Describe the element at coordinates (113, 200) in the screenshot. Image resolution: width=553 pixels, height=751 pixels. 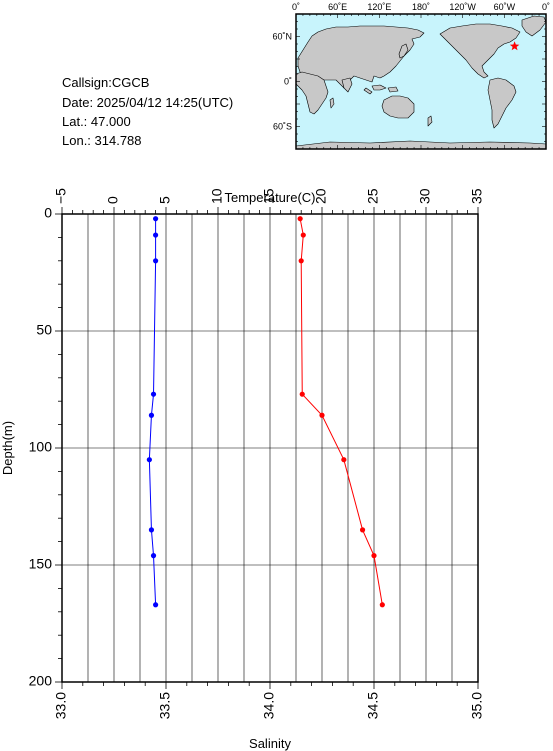
I see `temperature-tick-label: 0` at that location.